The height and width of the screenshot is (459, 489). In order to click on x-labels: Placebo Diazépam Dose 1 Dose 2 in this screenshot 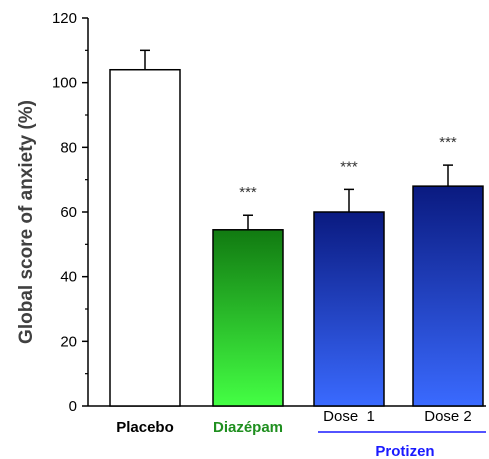, I will do `click(294, 422)`.